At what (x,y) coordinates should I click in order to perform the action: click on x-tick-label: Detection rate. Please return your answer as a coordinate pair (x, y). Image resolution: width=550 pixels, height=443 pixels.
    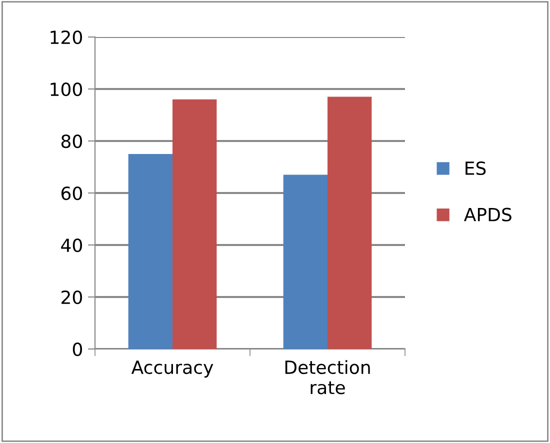
    Looking at the image, I should click on (327, 377).